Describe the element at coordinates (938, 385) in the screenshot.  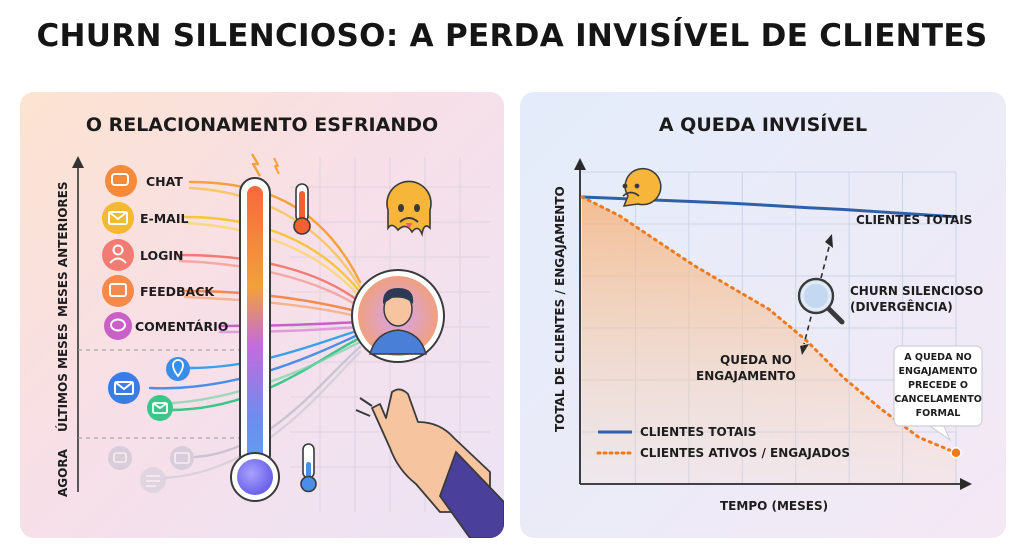
I see `callout-line: PRECEDE O` at that location.